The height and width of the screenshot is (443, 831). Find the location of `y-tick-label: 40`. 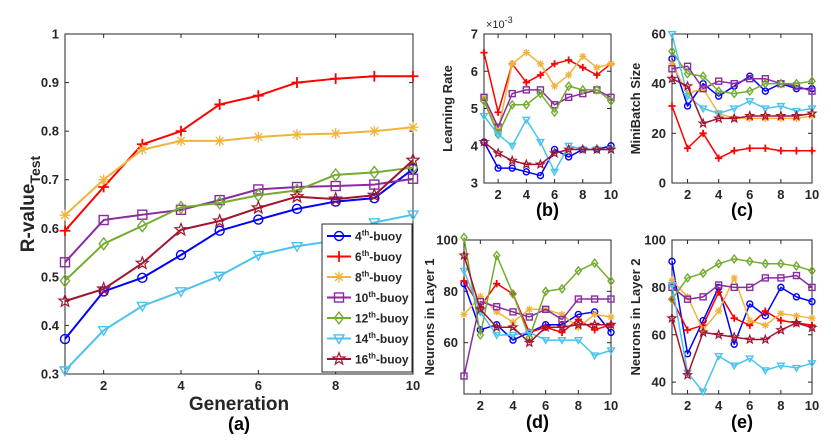

y-tick-label: 40 is located at coordinates (659, 382).